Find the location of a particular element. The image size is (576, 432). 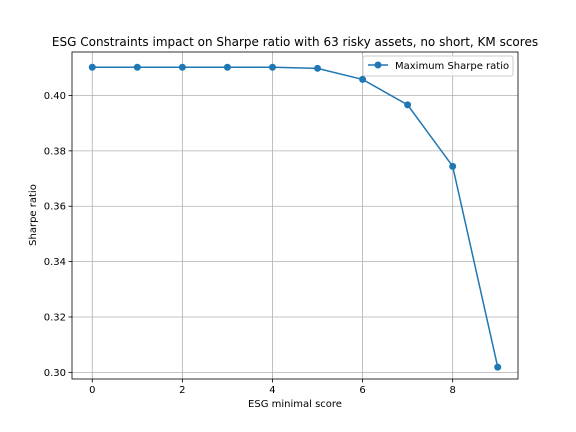

legend: Maximum Sharpe ratio is located at coordinates (438, 66).